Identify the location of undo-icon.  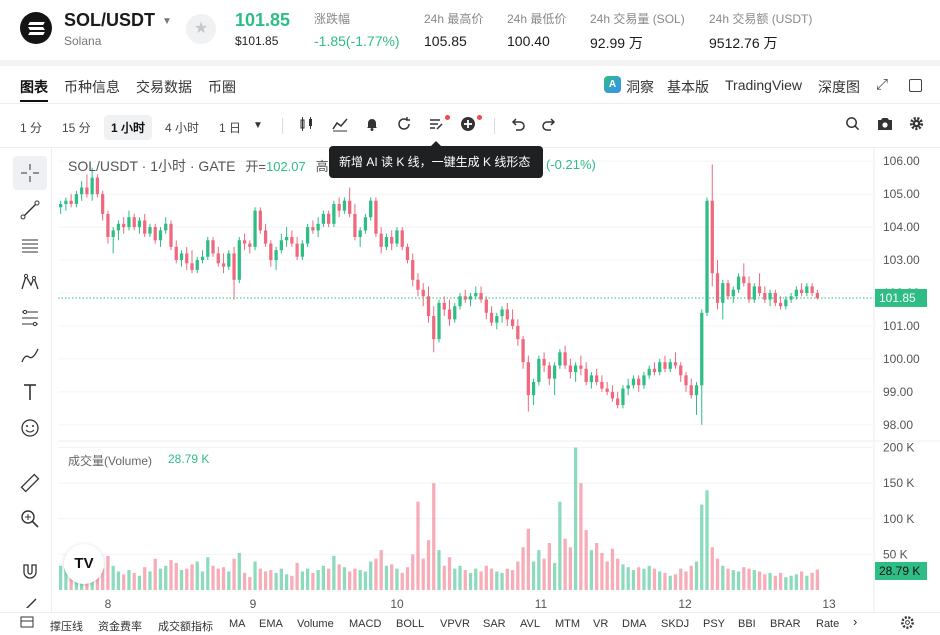
(518, 125).